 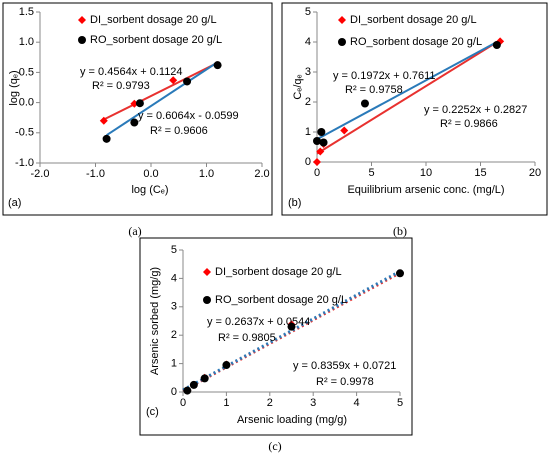 What do you see at coordinates (247, 338) in the screenshot?
I see `annotation: R² = 0.9805` at bounding box center [247, 338].